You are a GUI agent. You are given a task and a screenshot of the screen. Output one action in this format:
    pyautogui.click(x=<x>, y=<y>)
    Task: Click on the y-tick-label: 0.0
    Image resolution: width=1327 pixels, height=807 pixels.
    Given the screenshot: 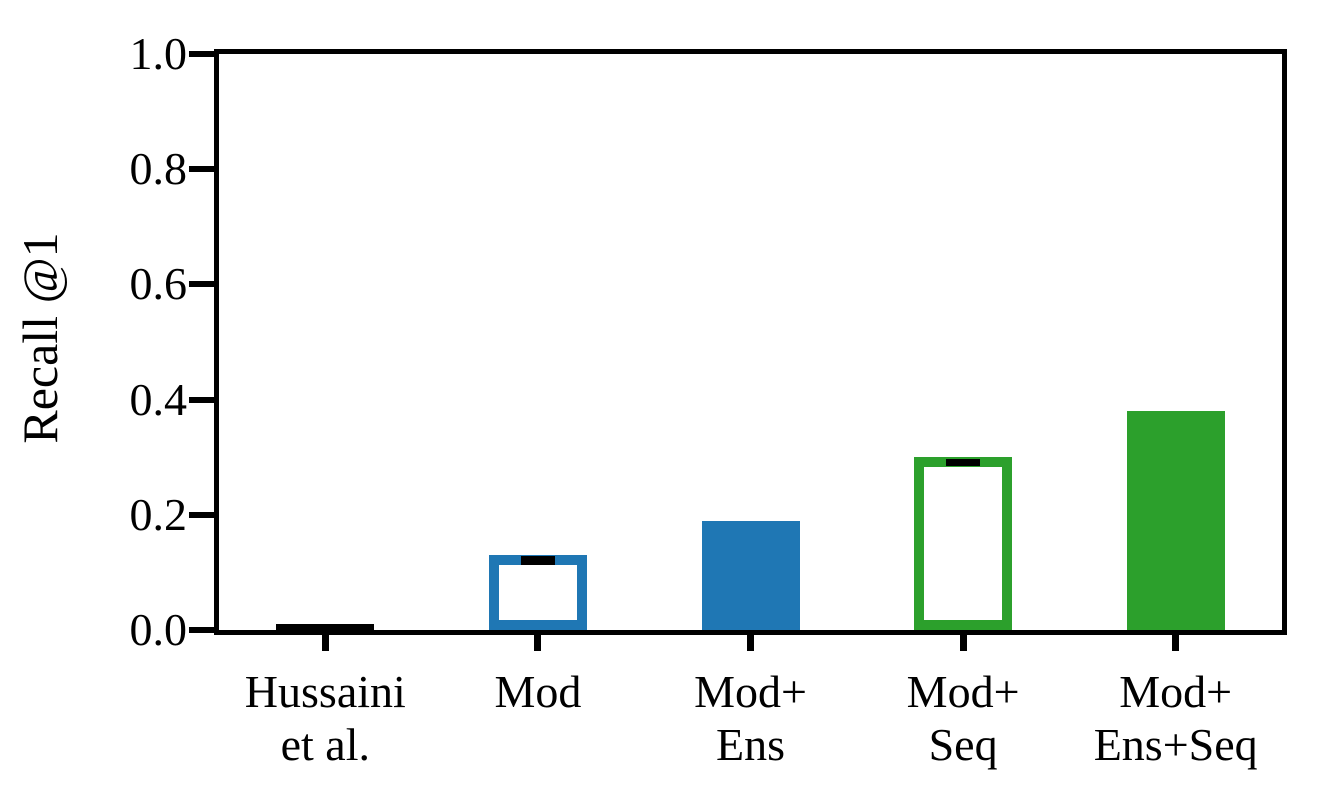 What is the action you would take?
    pyautogui.click(x=158, y=629)
    